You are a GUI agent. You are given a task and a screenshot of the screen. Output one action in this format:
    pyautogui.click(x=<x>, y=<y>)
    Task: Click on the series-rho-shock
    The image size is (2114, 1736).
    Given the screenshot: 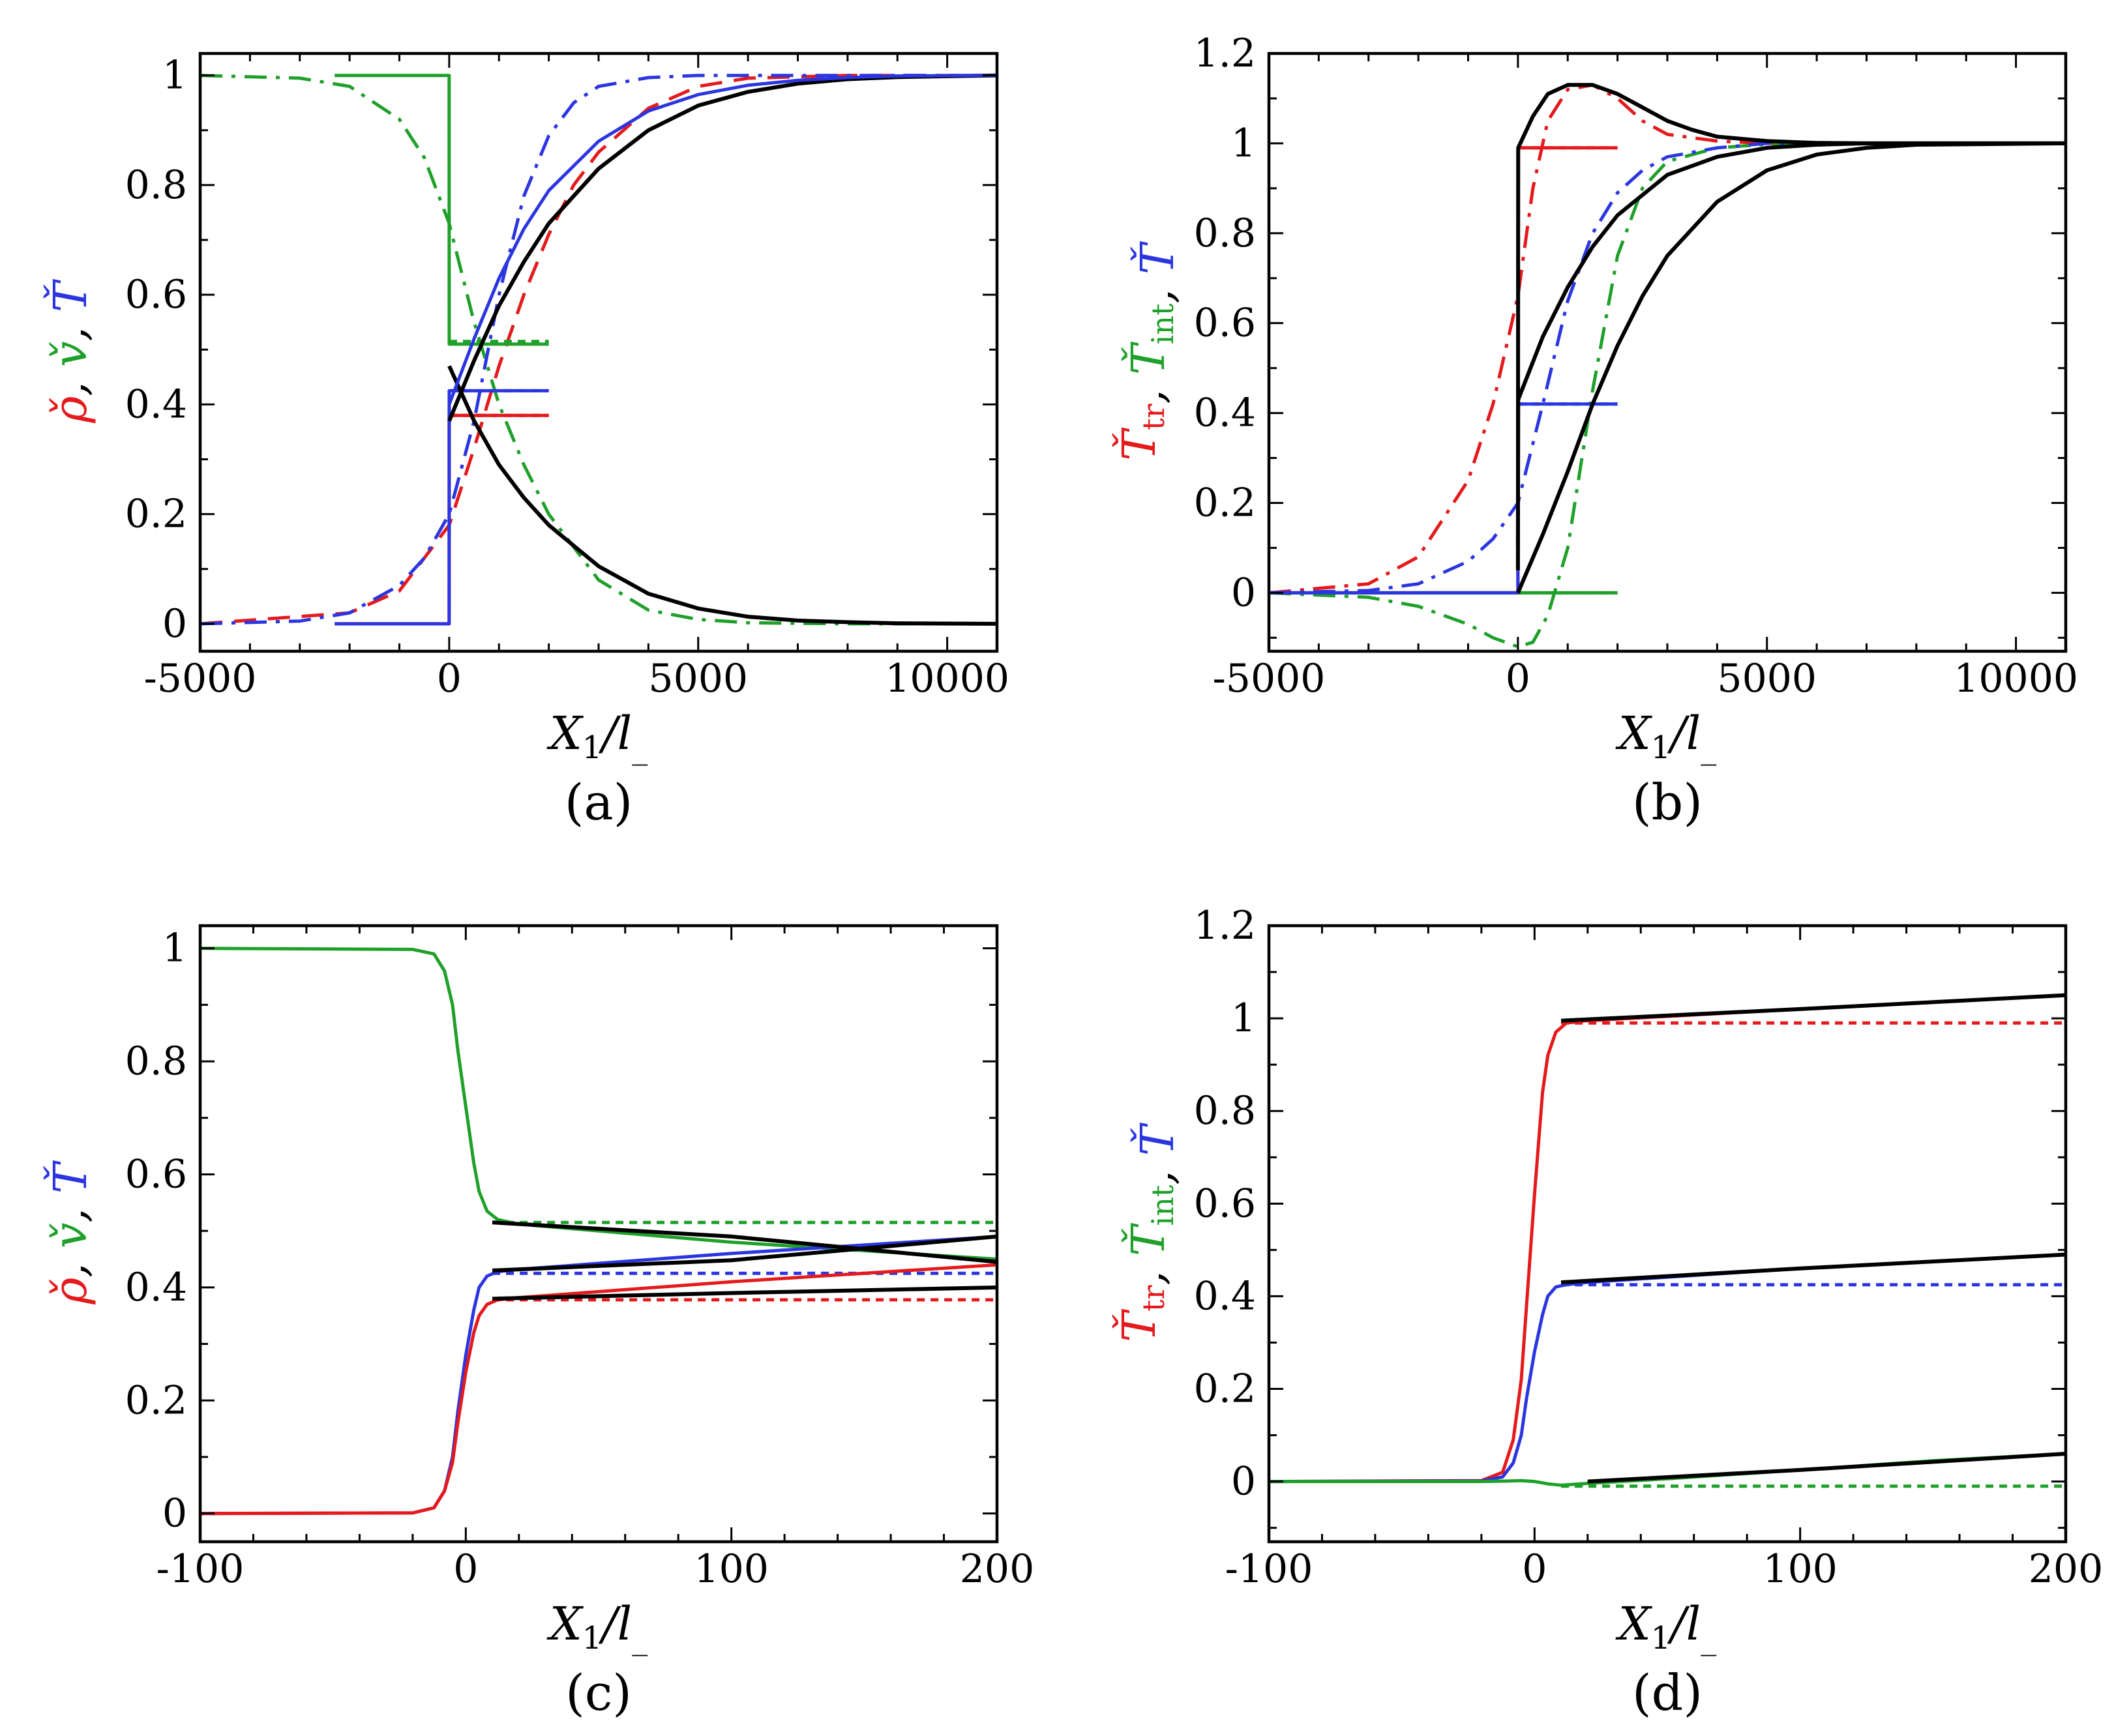 What is the action you would take?
    pyautogui.click(x=442, y=519)
    